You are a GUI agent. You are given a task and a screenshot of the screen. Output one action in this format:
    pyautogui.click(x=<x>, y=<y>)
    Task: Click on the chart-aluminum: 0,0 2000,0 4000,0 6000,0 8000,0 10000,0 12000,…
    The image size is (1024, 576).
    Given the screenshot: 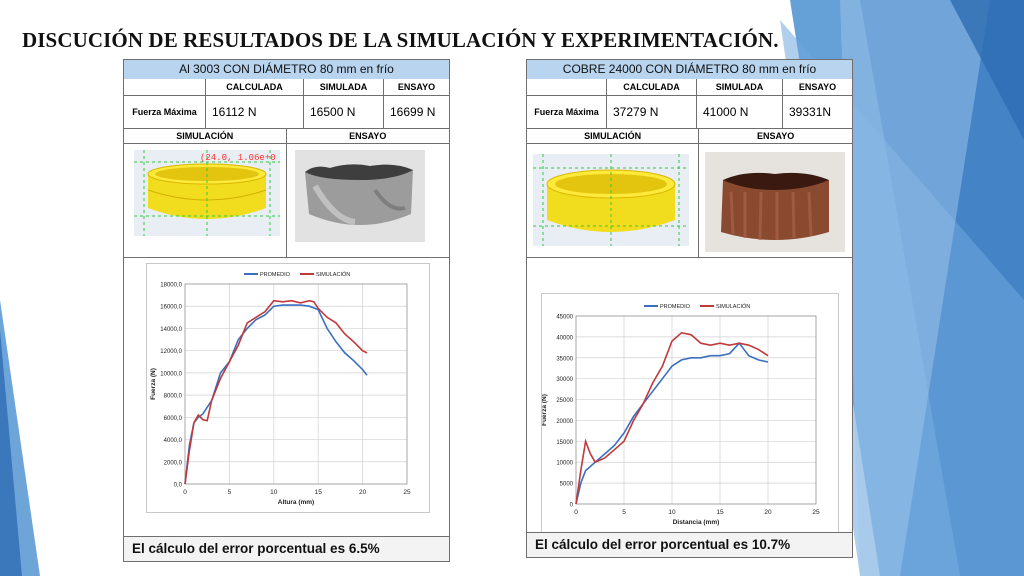 What is the action you would take?
    pyautogui.click(x=288, y=388)
    